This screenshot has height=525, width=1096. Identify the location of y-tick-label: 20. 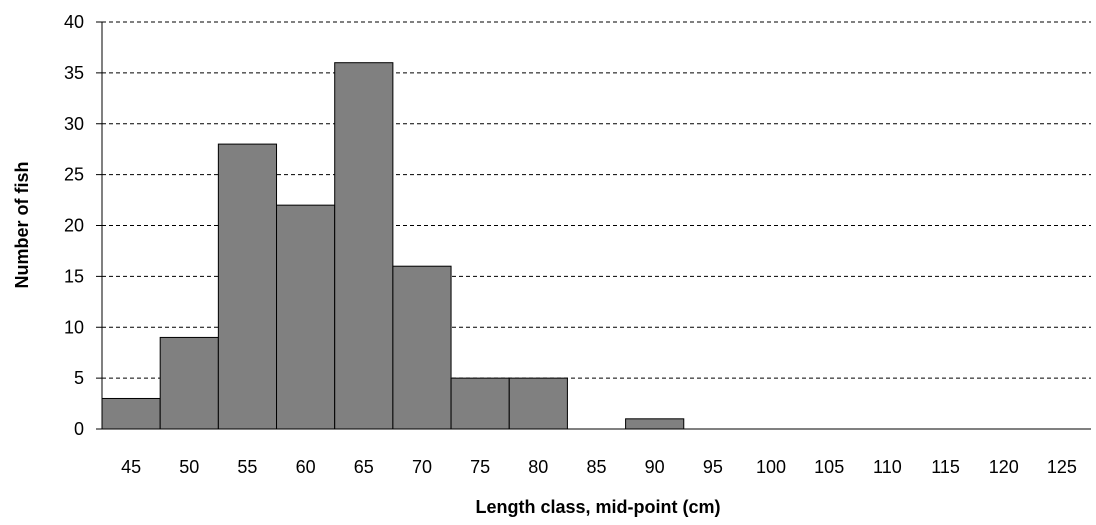
(74, 226).